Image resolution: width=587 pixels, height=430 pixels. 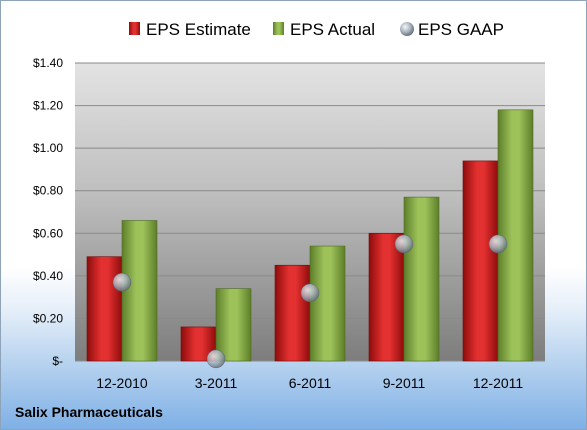 I want to click on x-category-label: 9-2011, so click(x=404, y=383).